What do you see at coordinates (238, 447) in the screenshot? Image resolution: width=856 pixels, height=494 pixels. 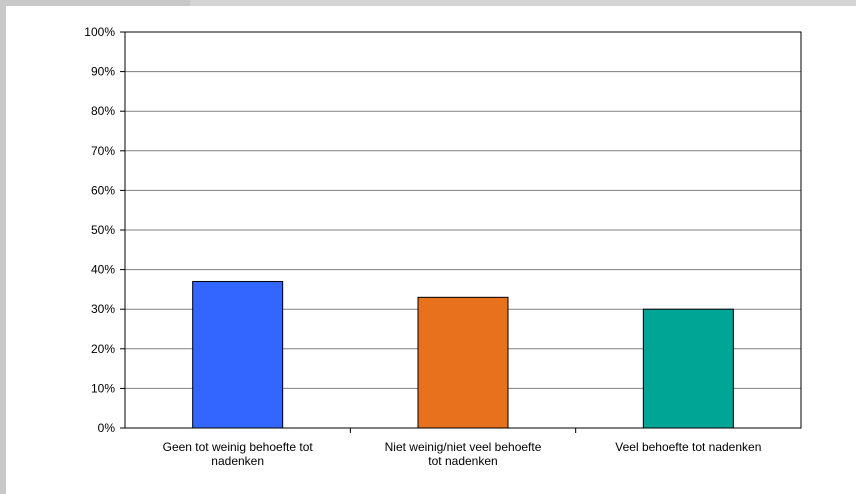 I see `x-category-label: Geen tot weinig behoefte tot` at bounding box center [238, 447].